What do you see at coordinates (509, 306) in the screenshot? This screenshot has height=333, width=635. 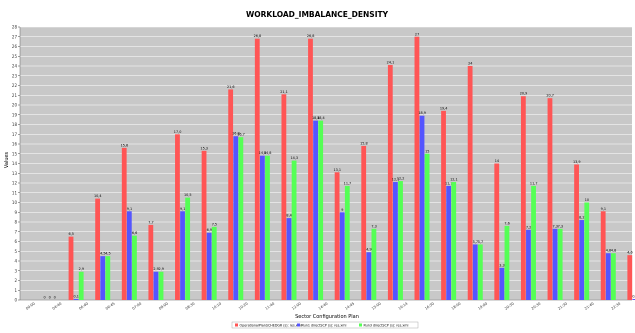 I see `x-tick-label: 20:30` at bounding box center [509, 306].